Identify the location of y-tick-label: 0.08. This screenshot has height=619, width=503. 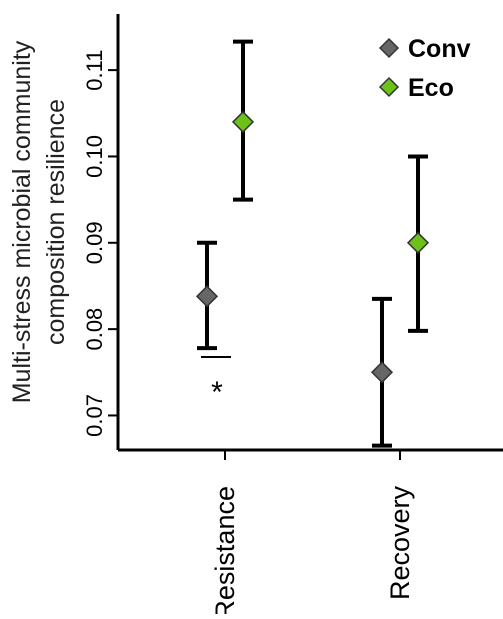
(94, 329).